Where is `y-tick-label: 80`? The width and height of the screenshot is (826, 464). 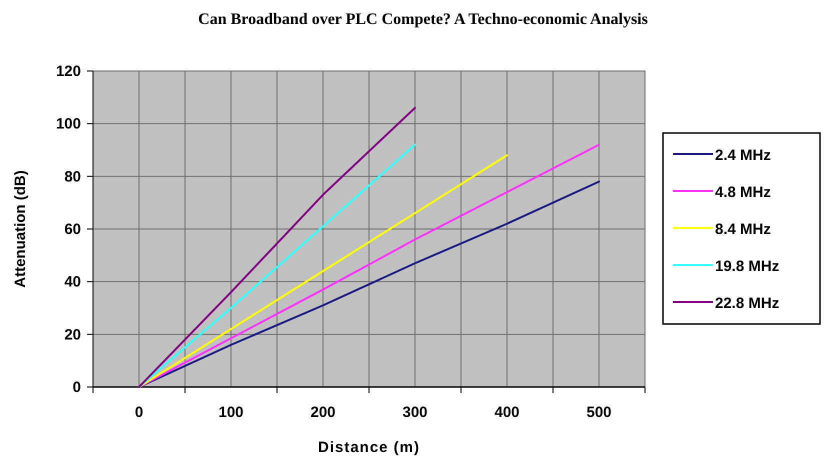 y-tick-label: 80 is located at coordinates (72, 177).